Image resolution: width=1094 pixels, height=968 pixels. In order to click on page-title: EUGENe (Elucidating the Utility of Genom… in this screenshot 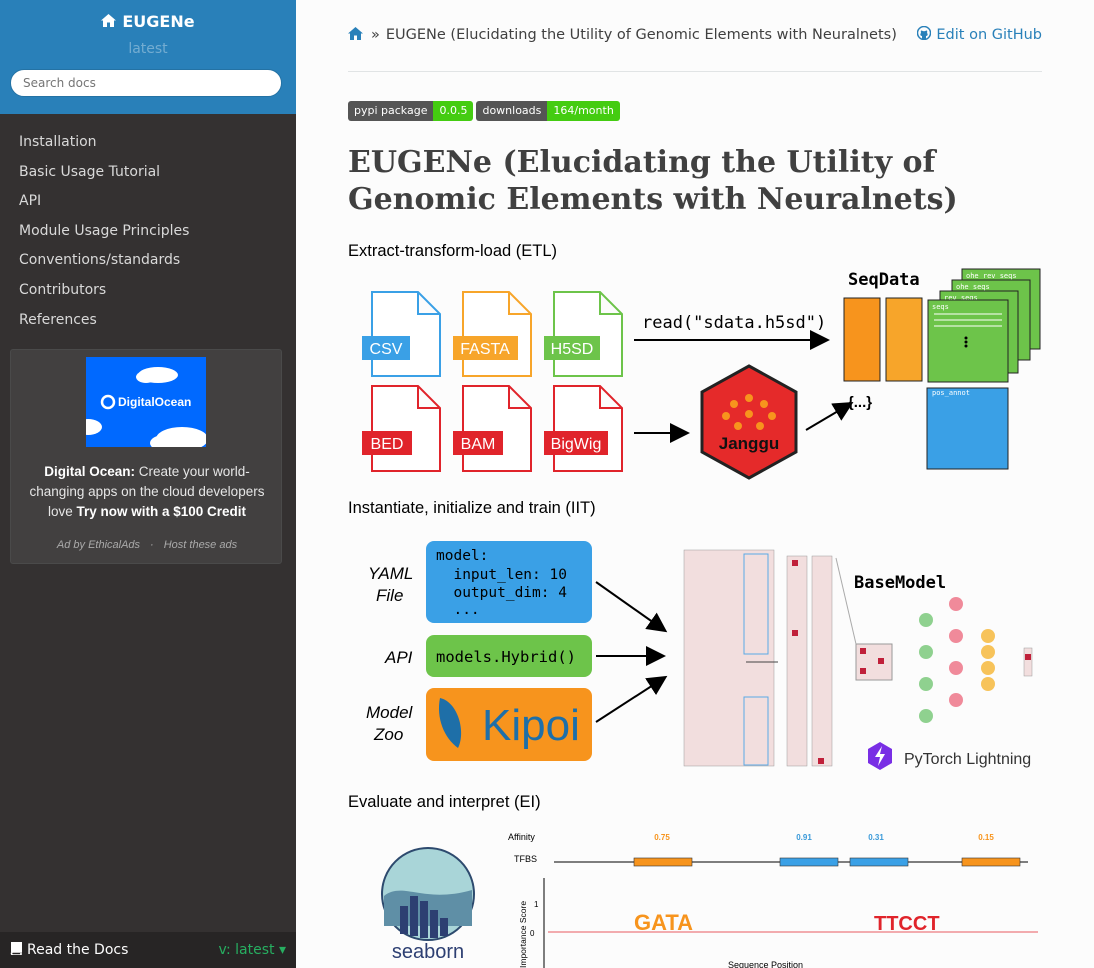, I will do `click(653, 181)`.